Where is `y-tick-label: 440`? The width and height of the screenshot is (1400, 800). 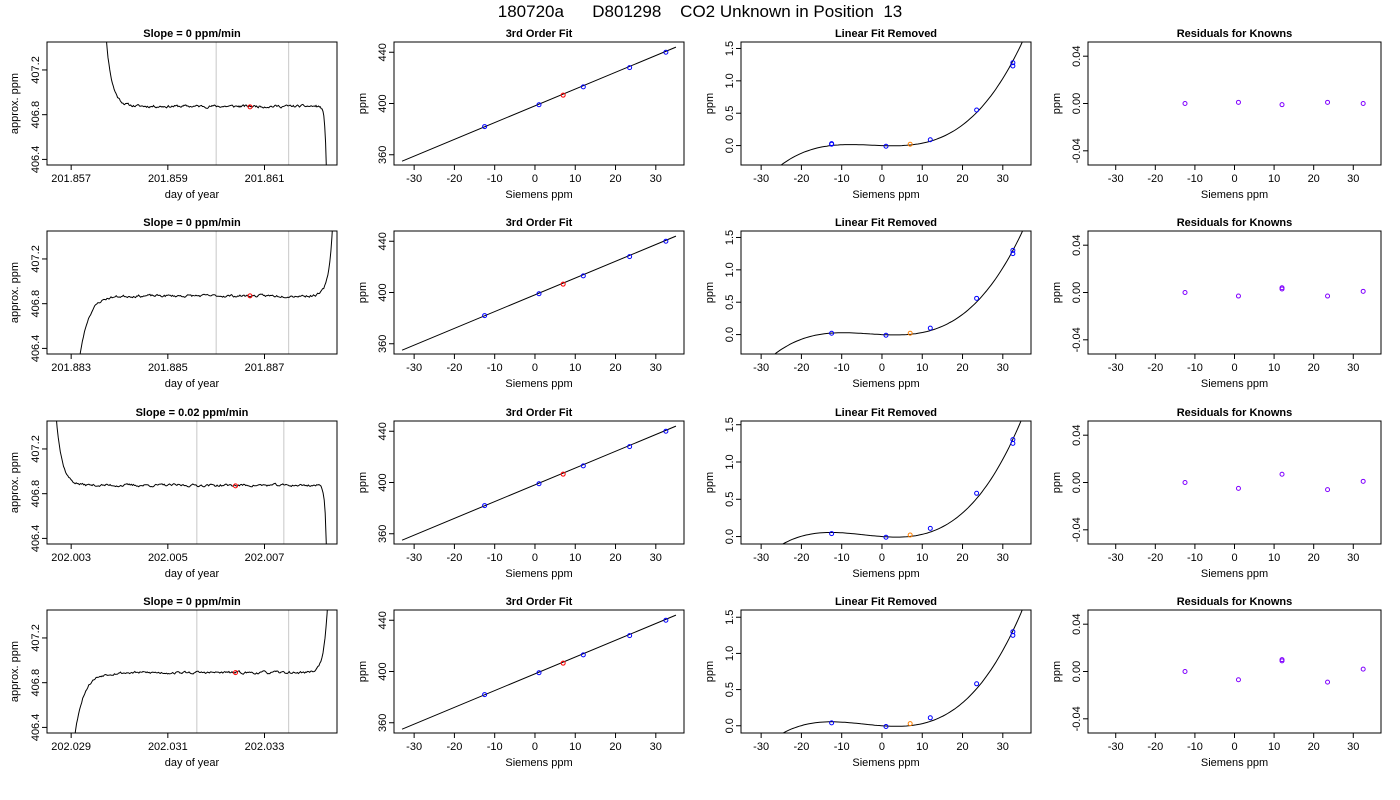 y-tick-label: 440 is located at coordinates (383, 620).